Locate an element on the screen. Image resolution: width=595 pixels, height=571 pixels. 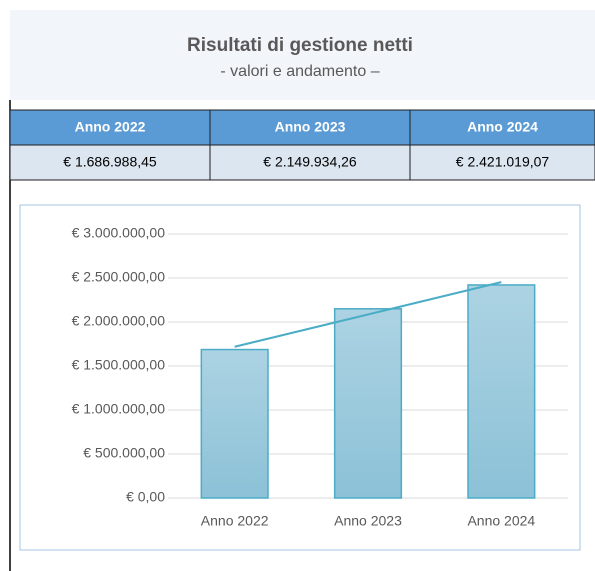
y-tick-label: € 1.000.000,00 is located at coordinates (119, 409).